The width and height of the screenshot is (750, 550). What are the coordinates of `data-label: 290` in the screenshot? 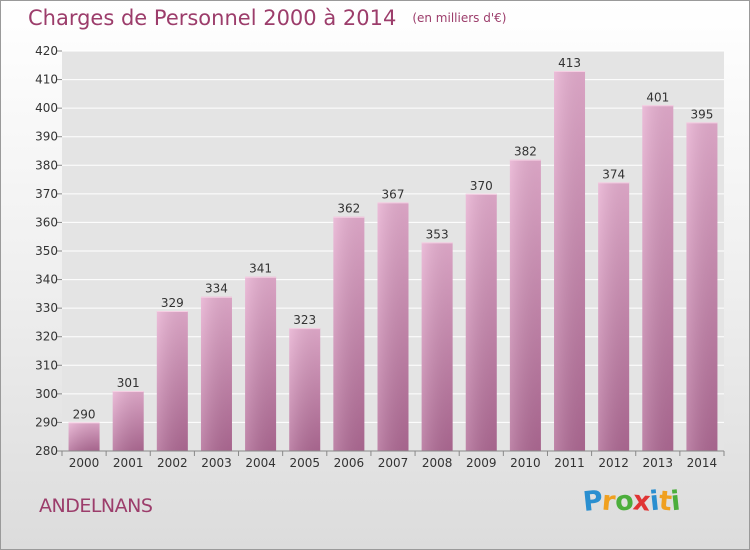 It's located at (84, 414).